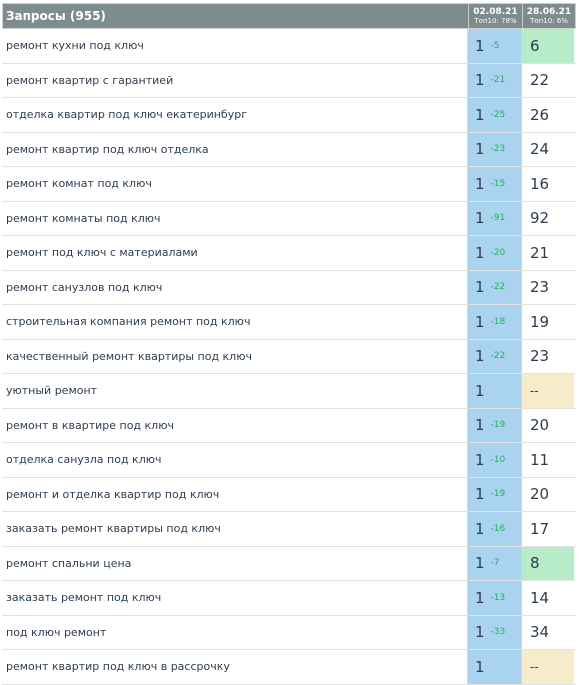  Describe the element at coordinates (549, 20) in the screenshot. I see `top10-label-2: Топ10: 6%` at that location.